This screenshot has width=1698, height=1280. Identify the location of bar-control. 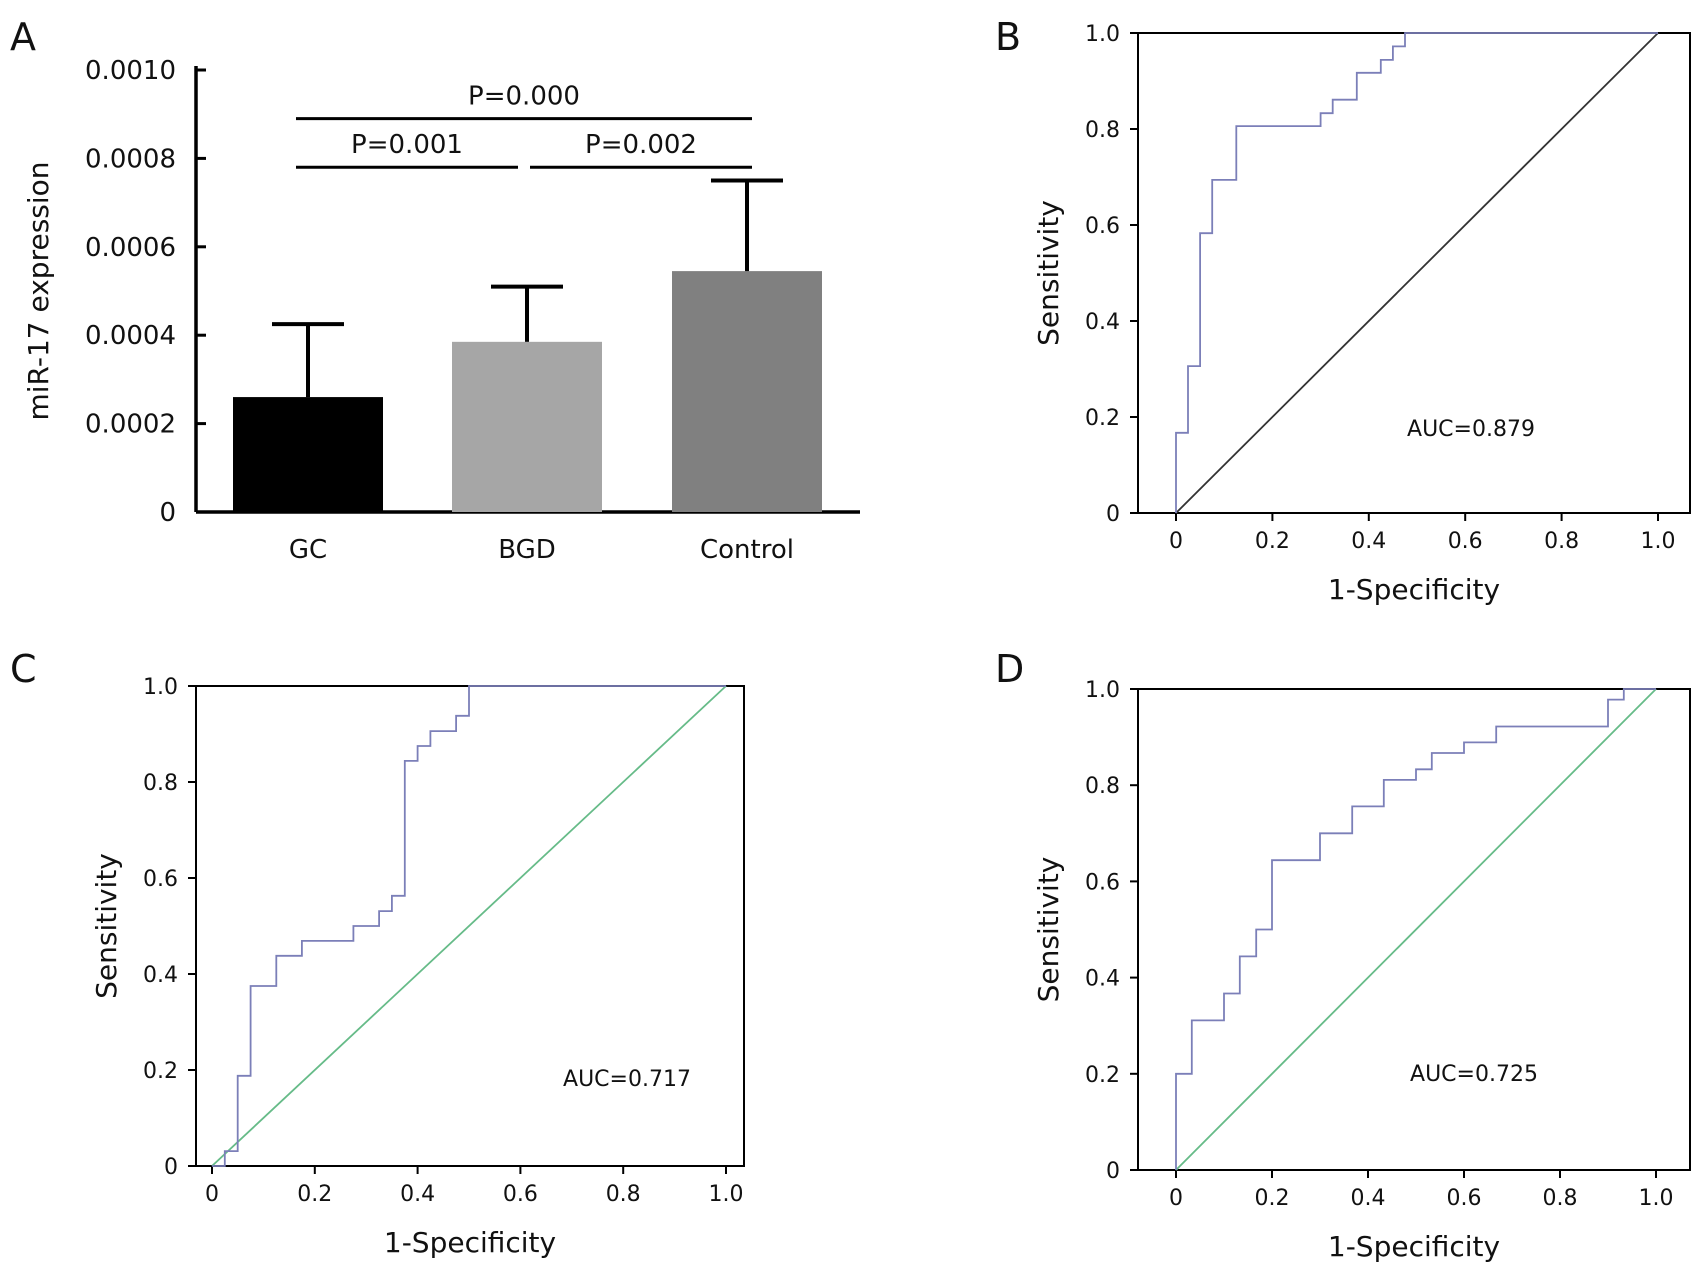
(747, 391).